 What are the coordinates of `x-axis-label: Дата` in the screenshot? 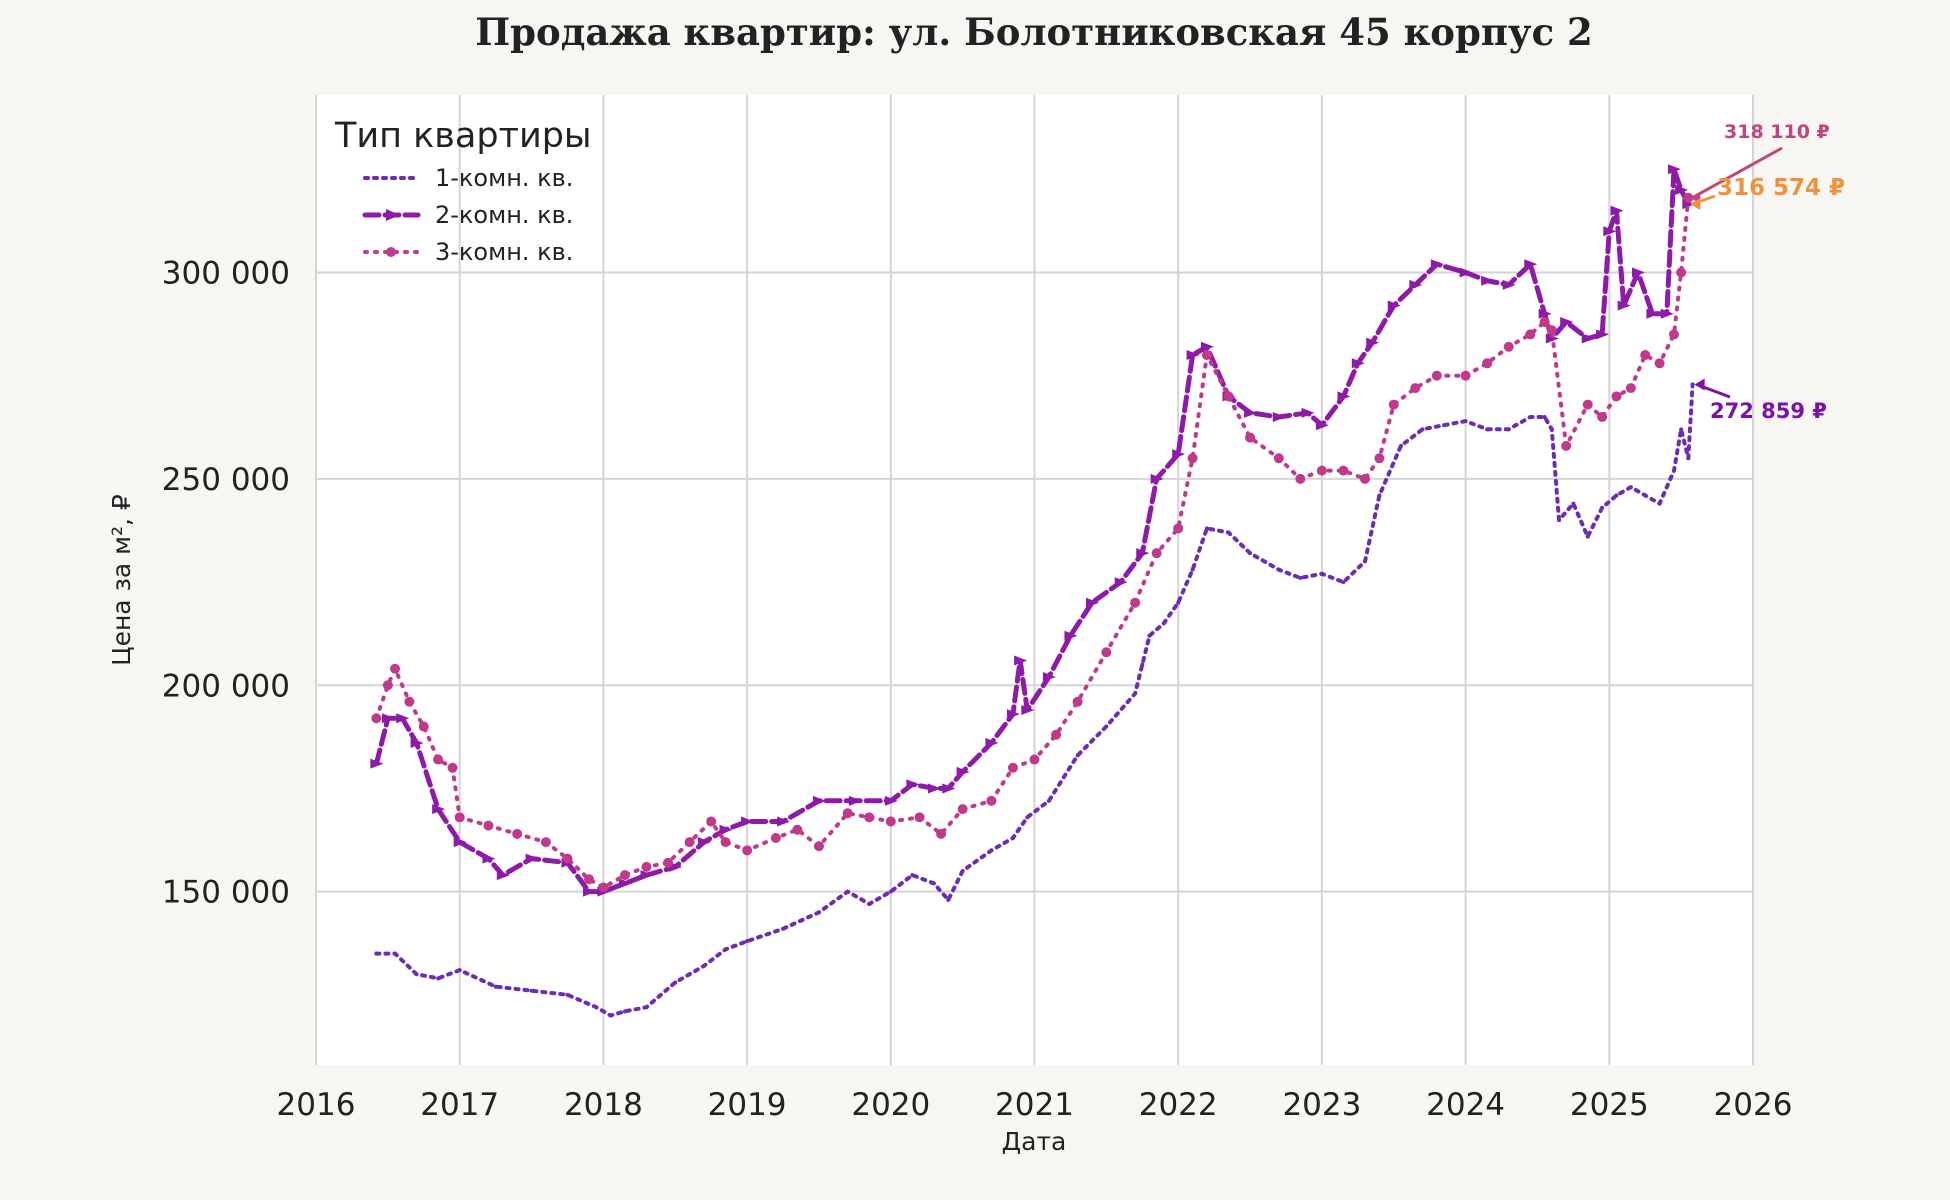 It's located at (1034, 1141).